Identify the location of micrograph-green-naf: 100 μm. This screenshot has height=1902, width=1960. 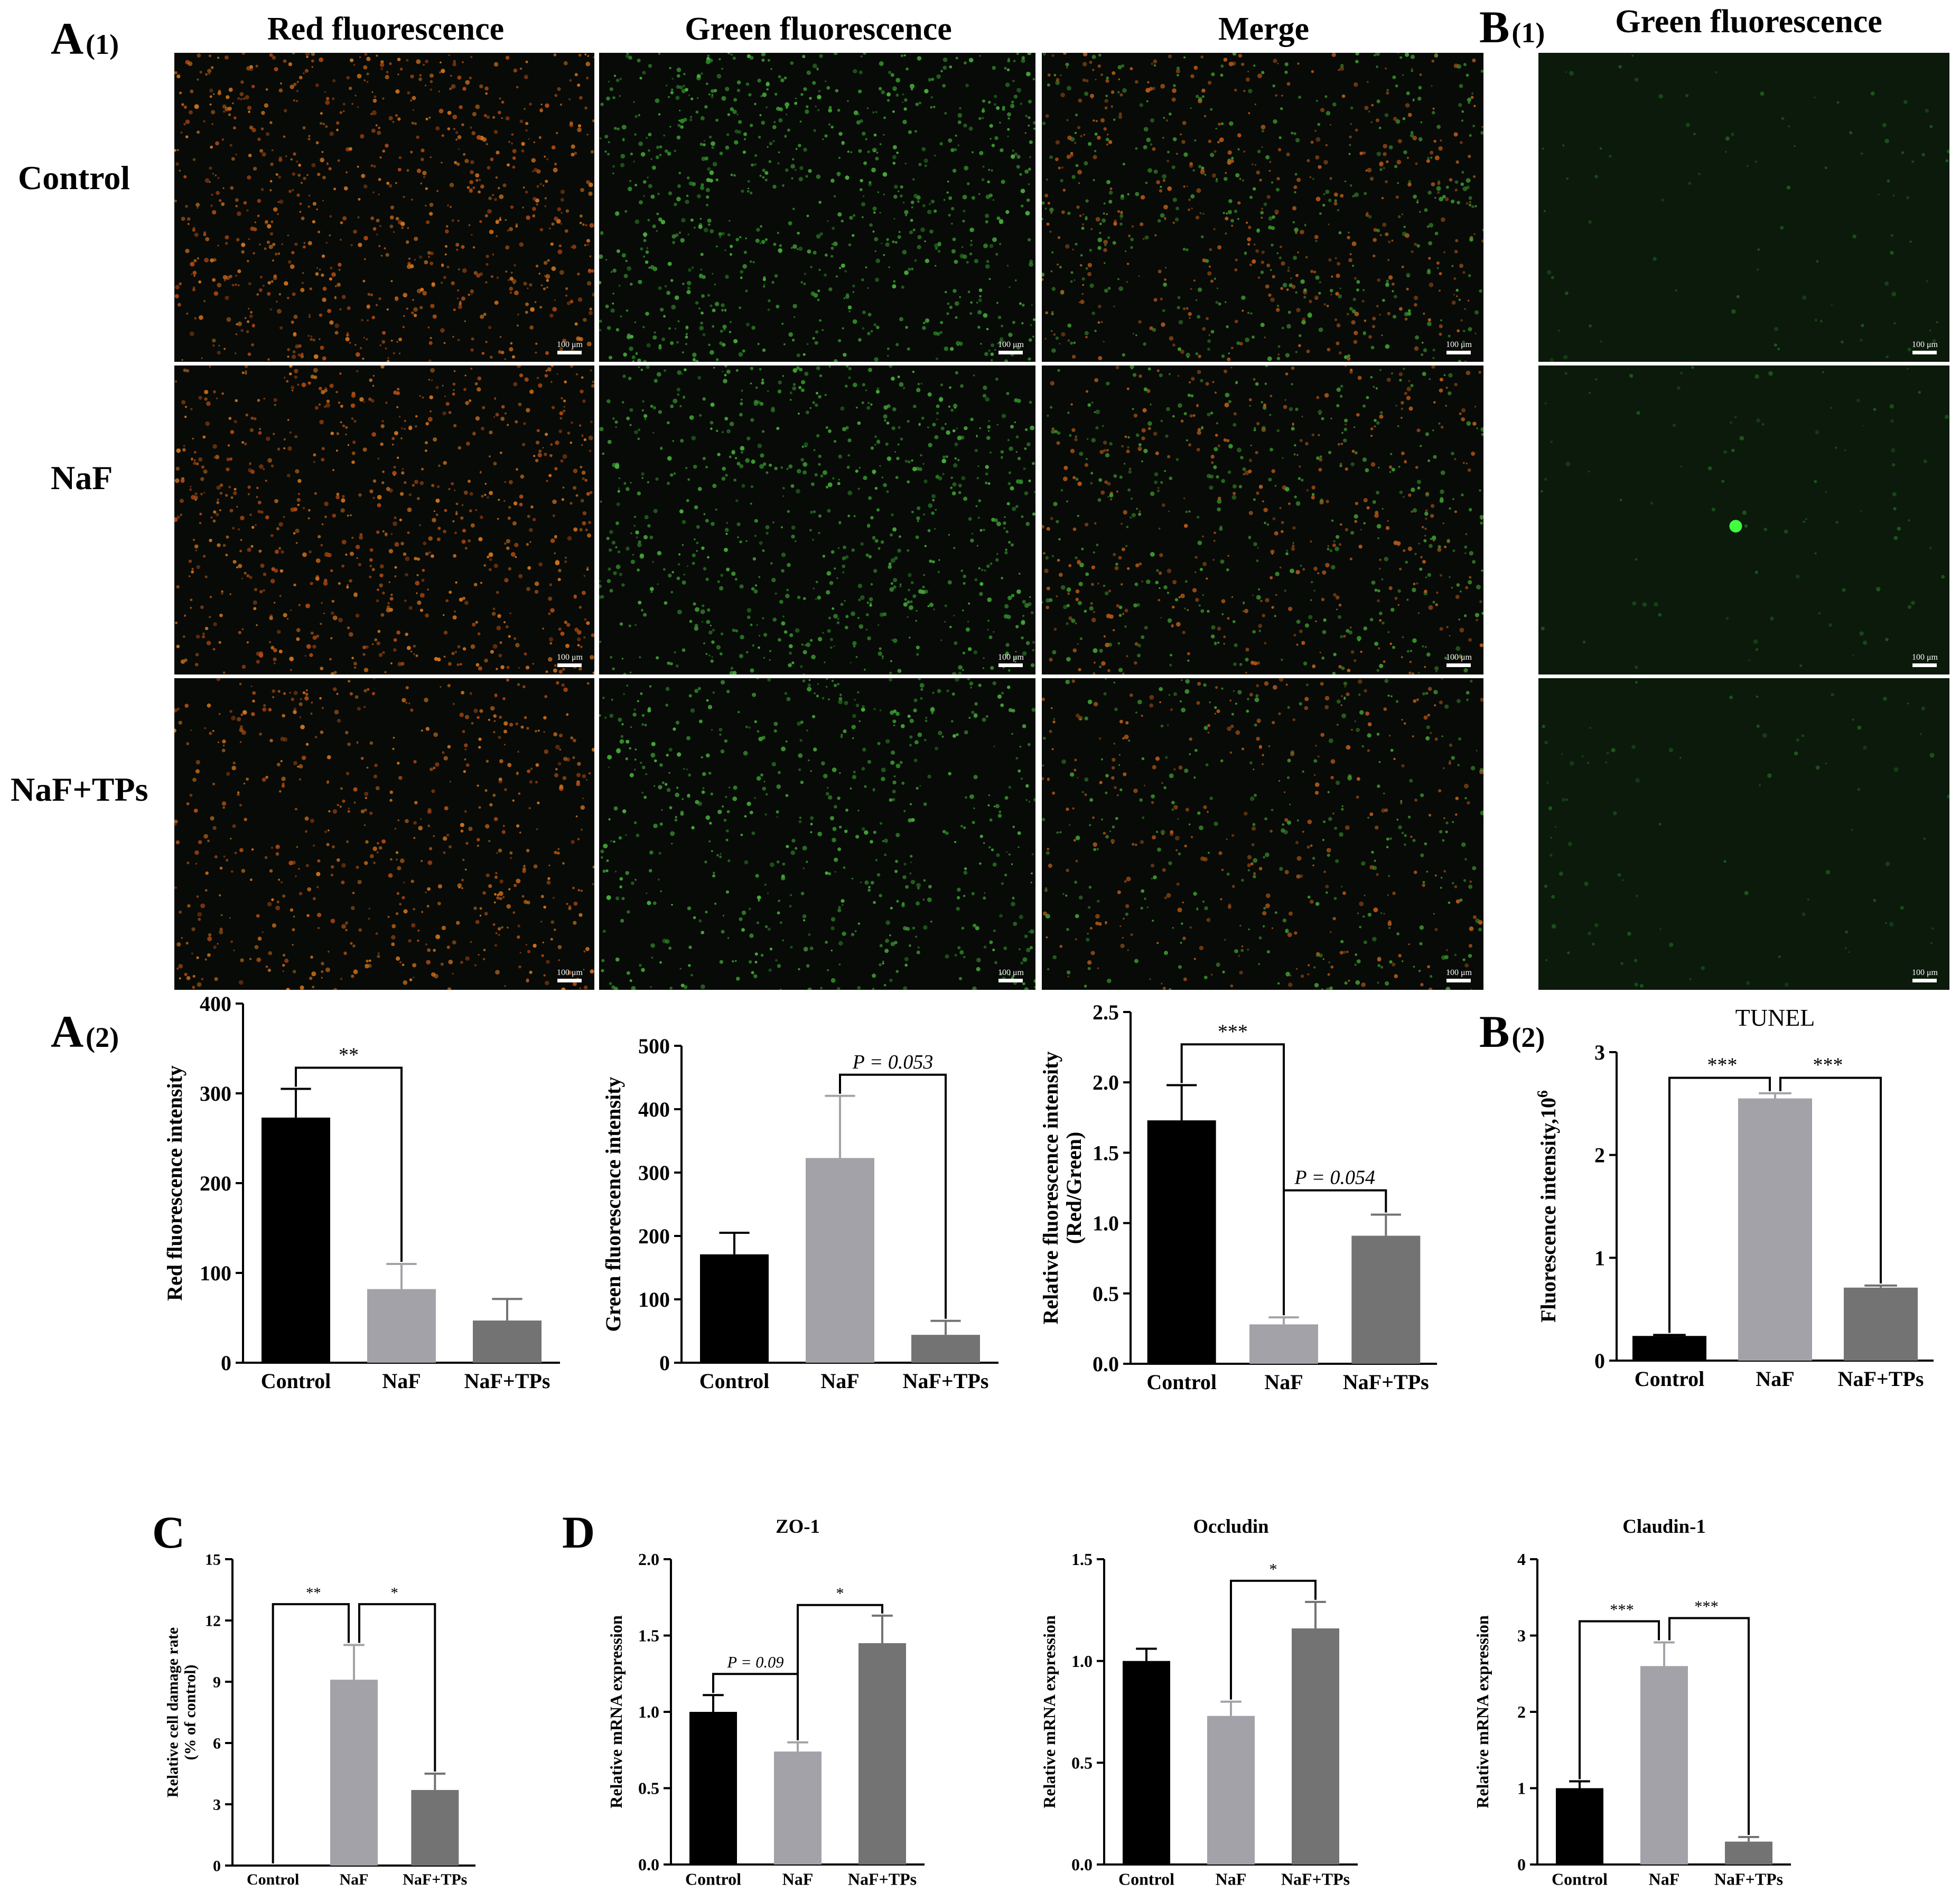
(817, 520).